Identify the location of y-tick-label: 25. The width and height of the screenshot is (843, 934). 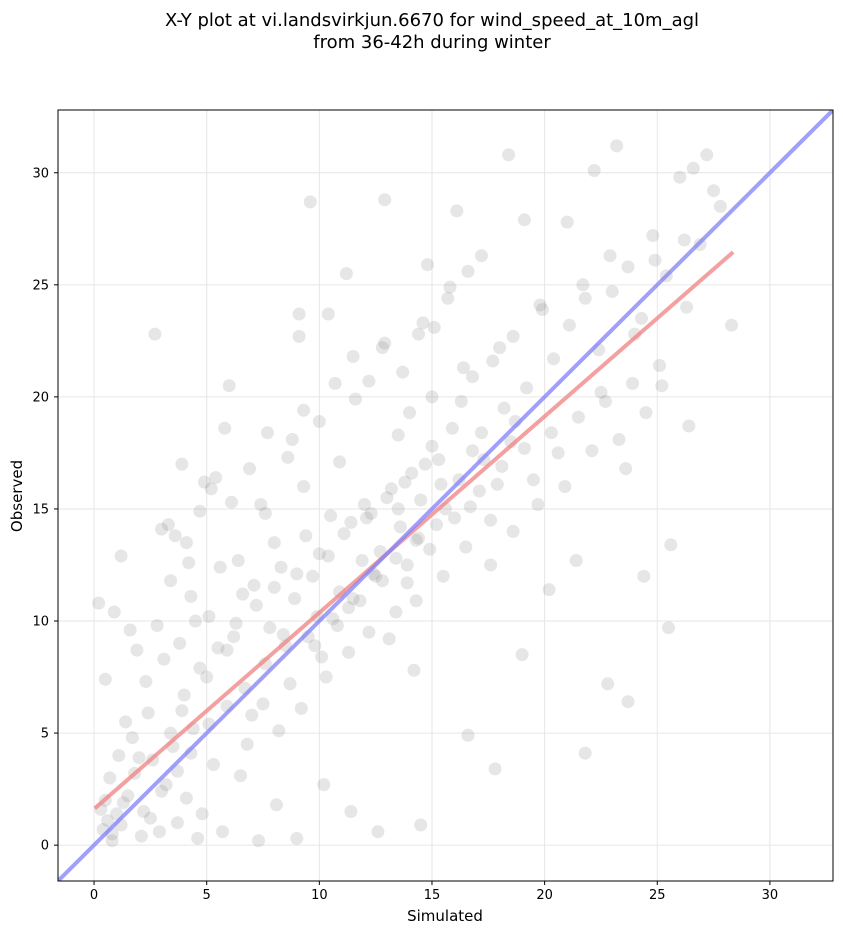
(40, 285).